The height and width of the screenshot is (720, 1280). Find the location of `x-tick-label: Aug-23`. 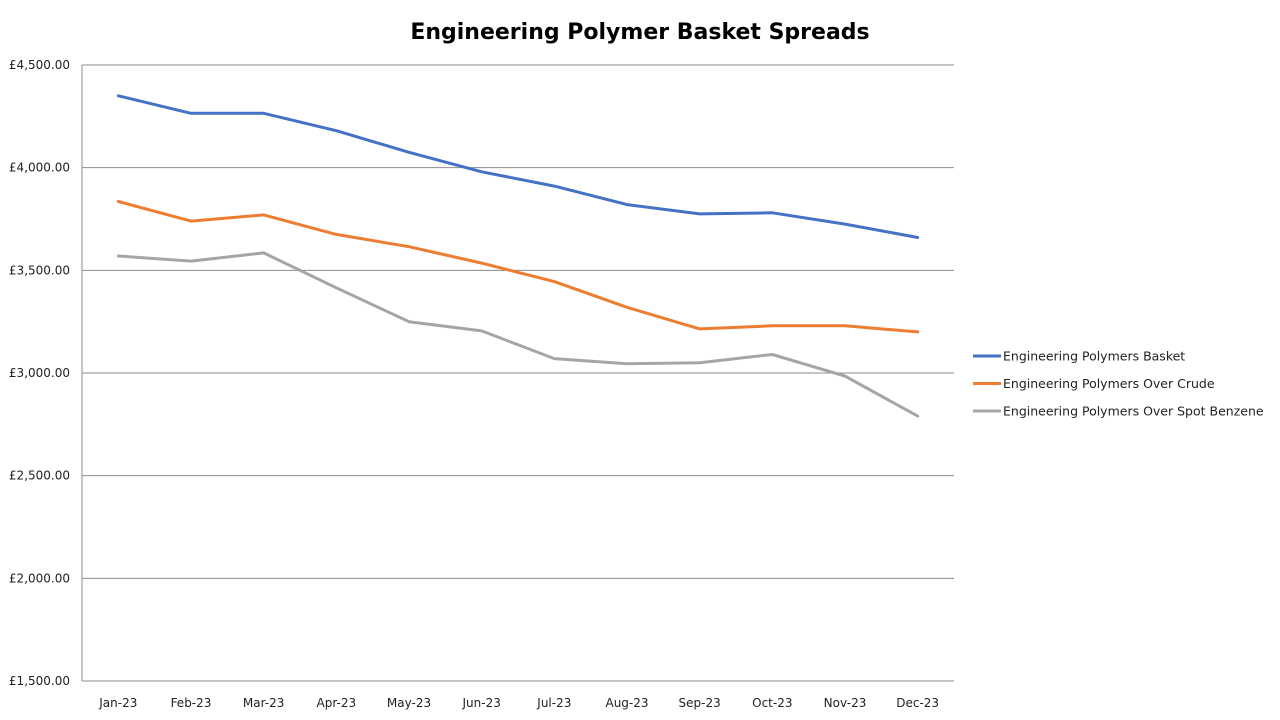

x-tick-label: Aug-23 is located at coordinates (626, 703).